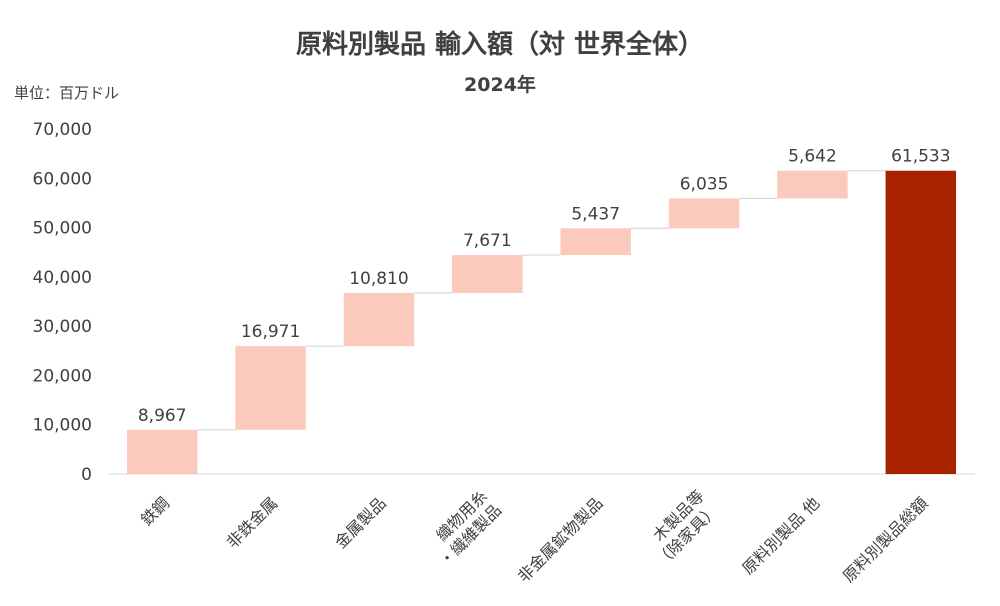 The height and width of the screenshot is (606, 1000). I want to click on chart-subtitle: 2024年, so click(500, 85).